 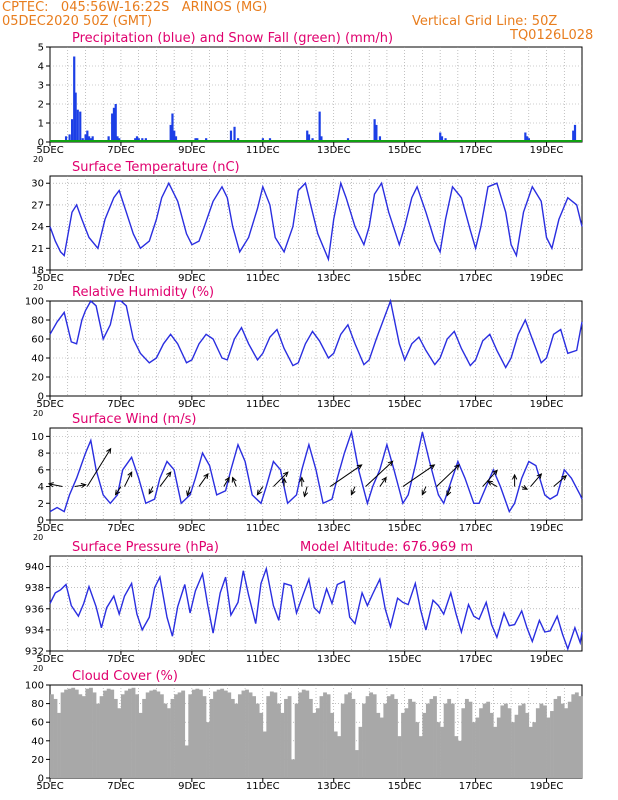 I want to click on panel-frame, so click(x=316, y=603).